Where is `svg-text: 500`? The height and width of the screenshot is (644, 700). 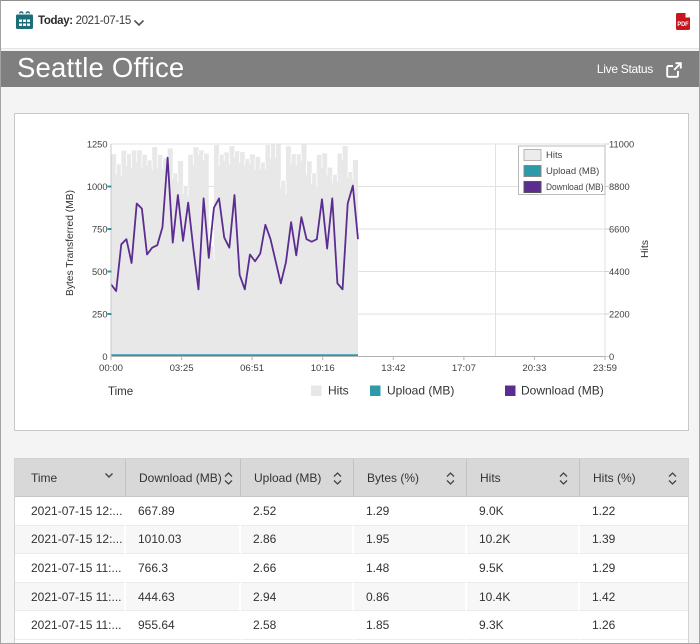
svg-text: 500 is located at coordinates (100, 272).